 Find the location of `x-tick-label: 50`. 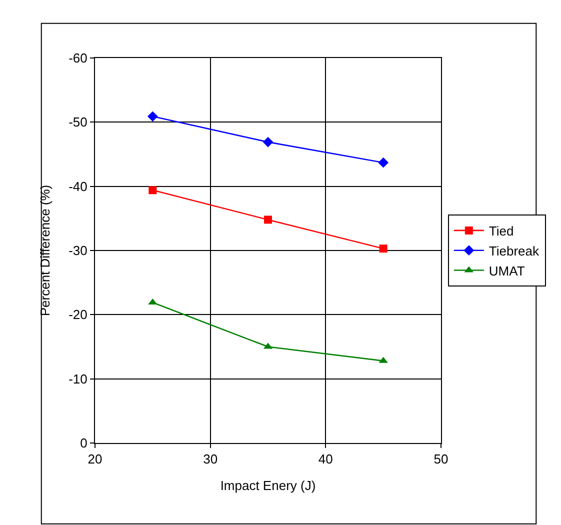

x-tick-label: 50 is located at coordinates (441, 459).